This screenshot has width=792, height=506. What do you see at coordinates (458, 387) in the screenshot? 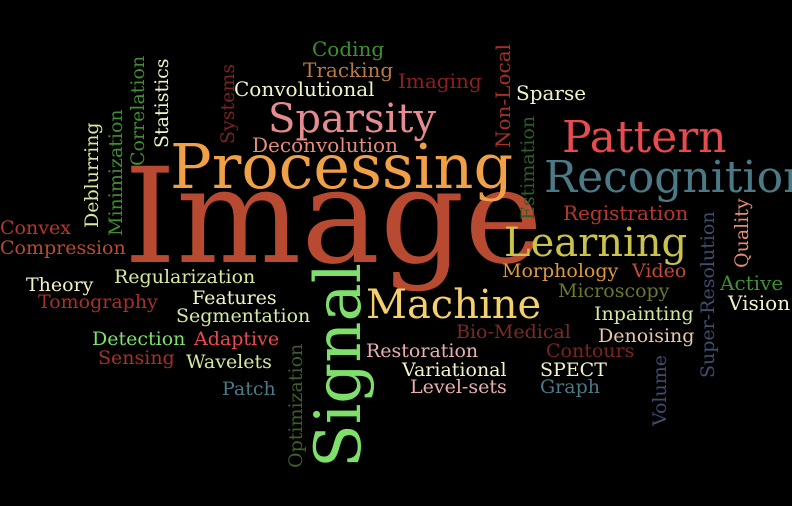
I see `word-level-sets: Level-sets` at bounding box center [458, 387].